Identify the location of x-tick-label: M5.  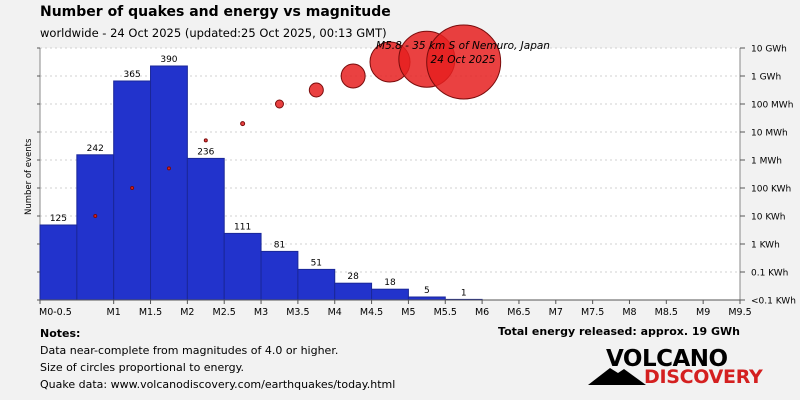
(408, 312).